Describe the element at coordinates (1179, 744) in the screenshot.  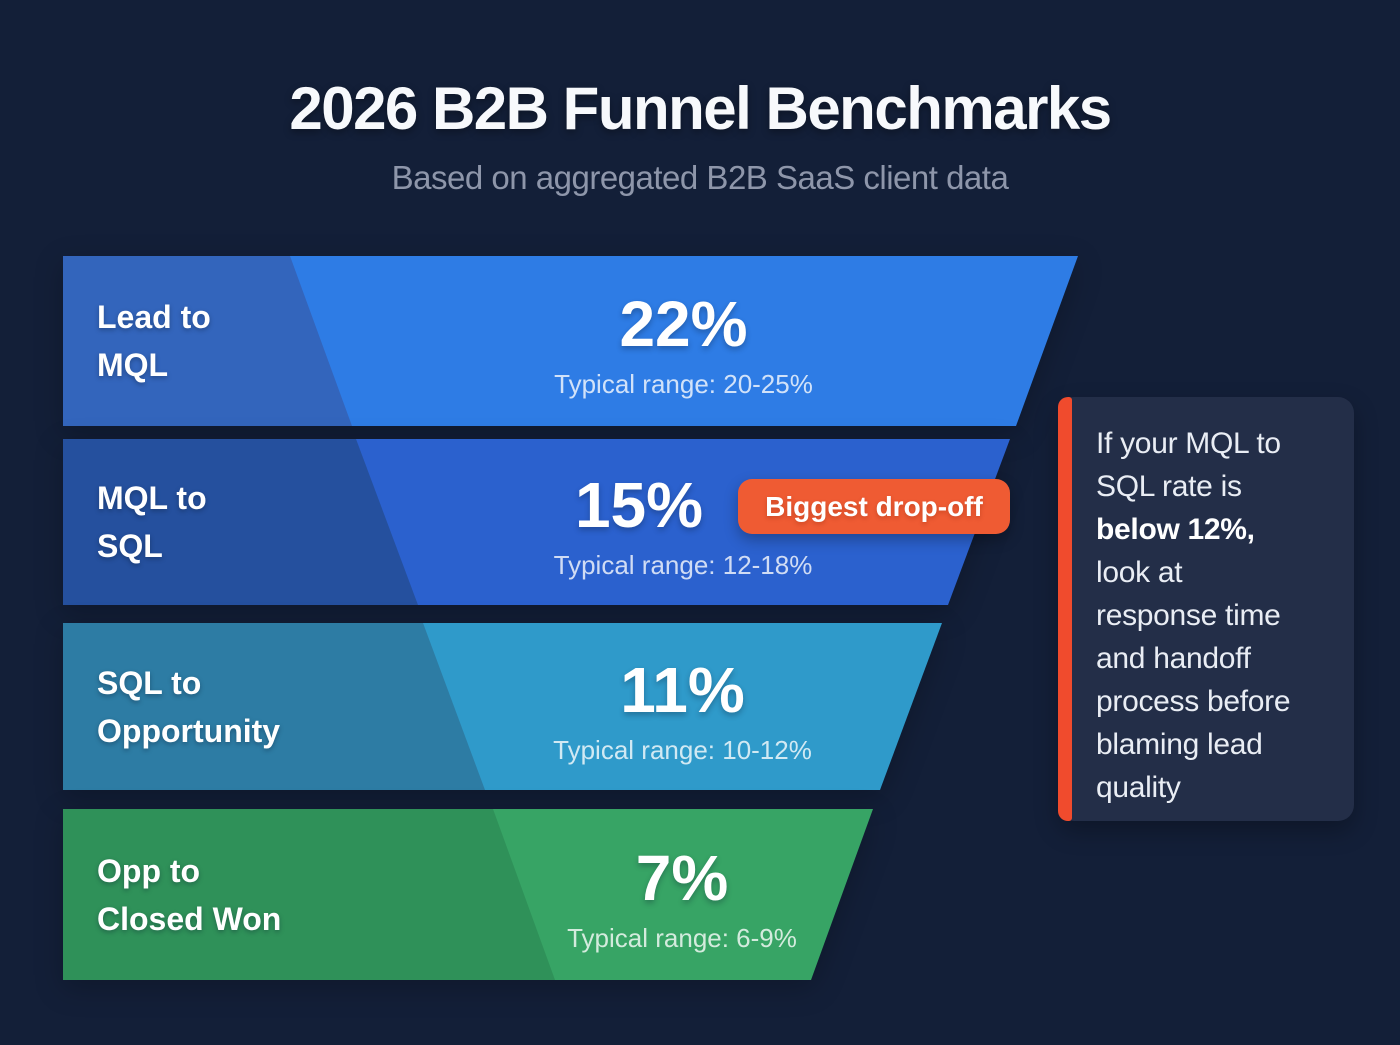
I see `callout-line: blaming lead` at that location.